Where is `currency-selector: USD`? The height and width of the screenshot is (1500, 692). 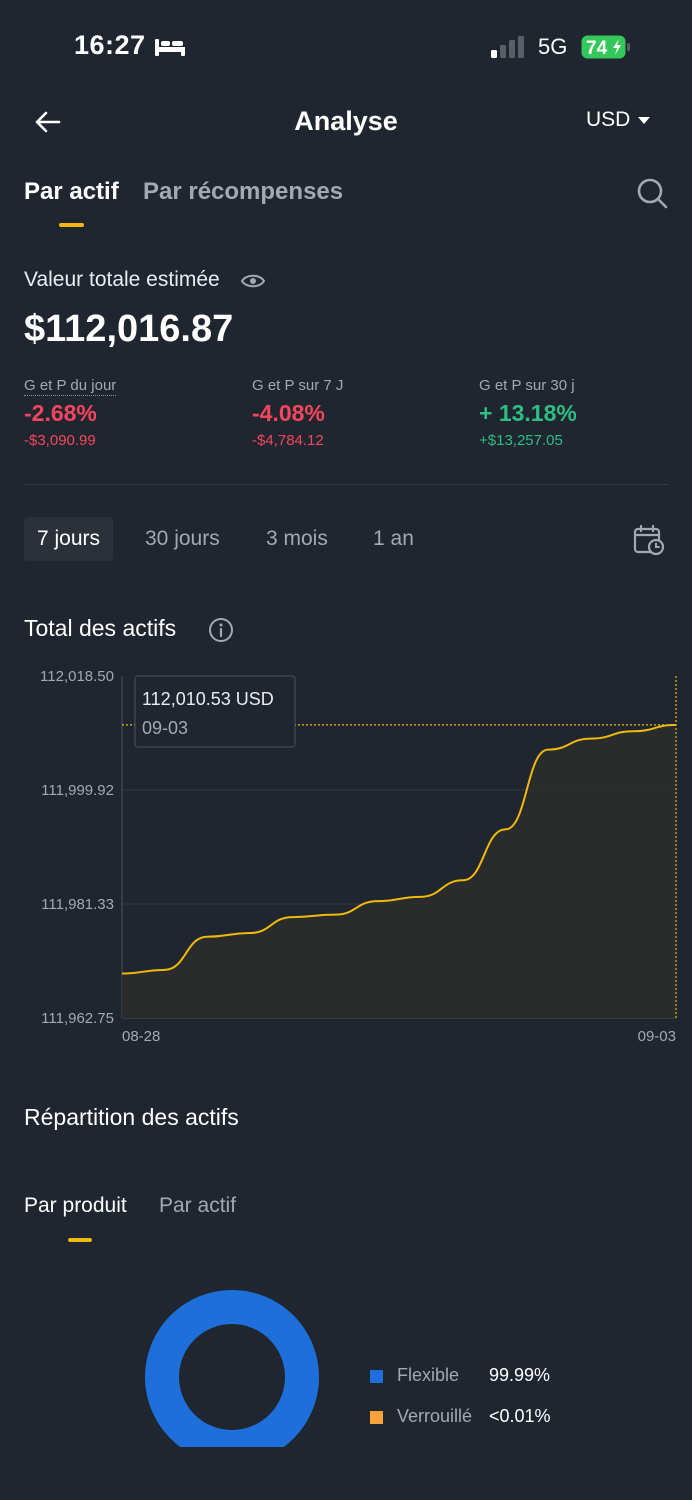
currency-selector: USD is located at coordinates (608, 119).